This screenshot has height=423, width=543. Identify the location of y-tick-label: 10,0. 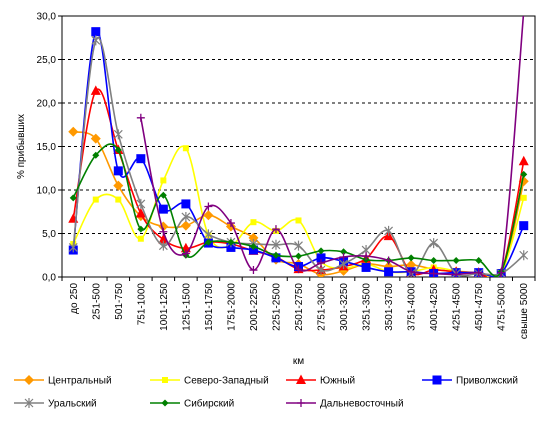
(47, 191).